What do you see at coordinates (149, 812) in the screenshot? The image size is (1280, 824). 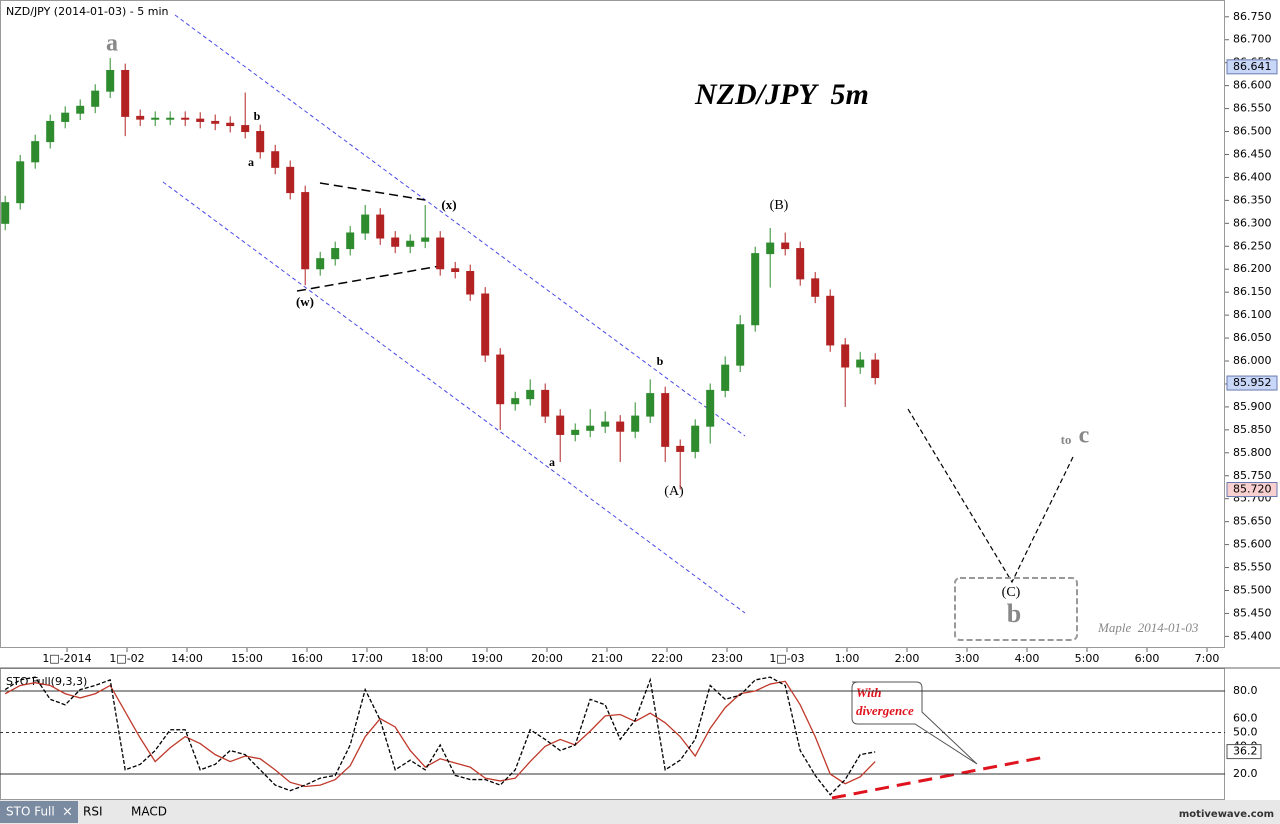 I see `tab: MACD` at bounding box center [149, 812].